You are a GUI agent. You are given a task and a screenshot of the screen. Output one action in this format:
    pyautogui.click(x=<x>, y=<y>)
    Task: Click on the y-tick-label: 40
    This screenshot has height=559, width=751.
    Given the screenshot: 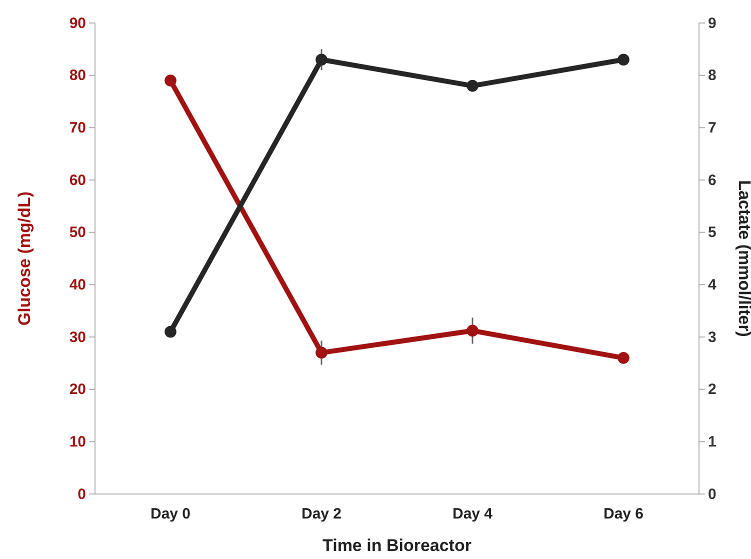 What is the action you would take?
    pyautogui.click(x=77, y=285)
    